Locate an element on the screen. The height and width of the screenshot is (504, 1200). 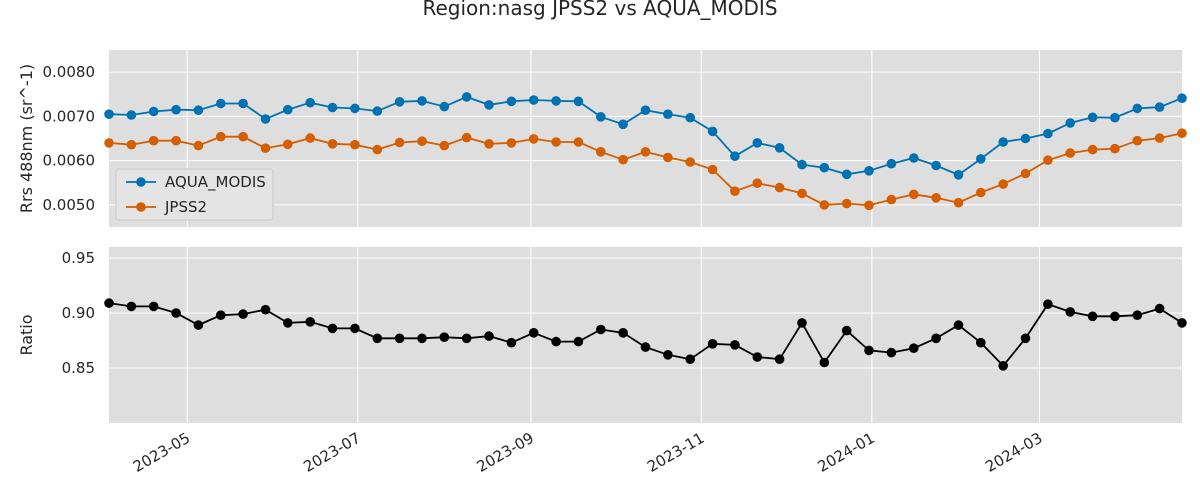
x-tick-label: 2024-03 is located at coordinates (1013, 452).